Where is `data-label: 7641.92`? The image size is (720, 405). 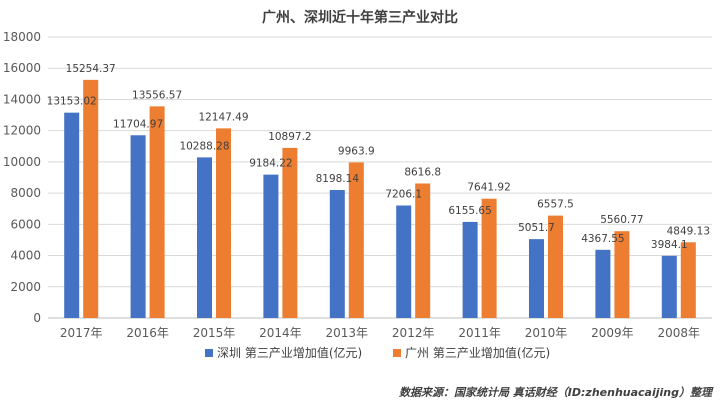
data-label: 7641.92 is located at coordinates (488, 188).